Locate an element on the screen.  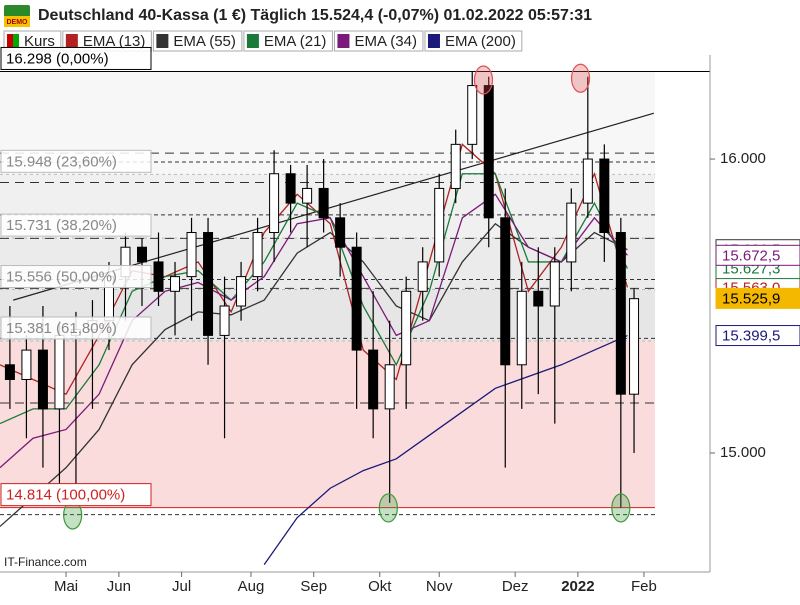
legend-item: EMA (200) is located at coordinates (473, 41).